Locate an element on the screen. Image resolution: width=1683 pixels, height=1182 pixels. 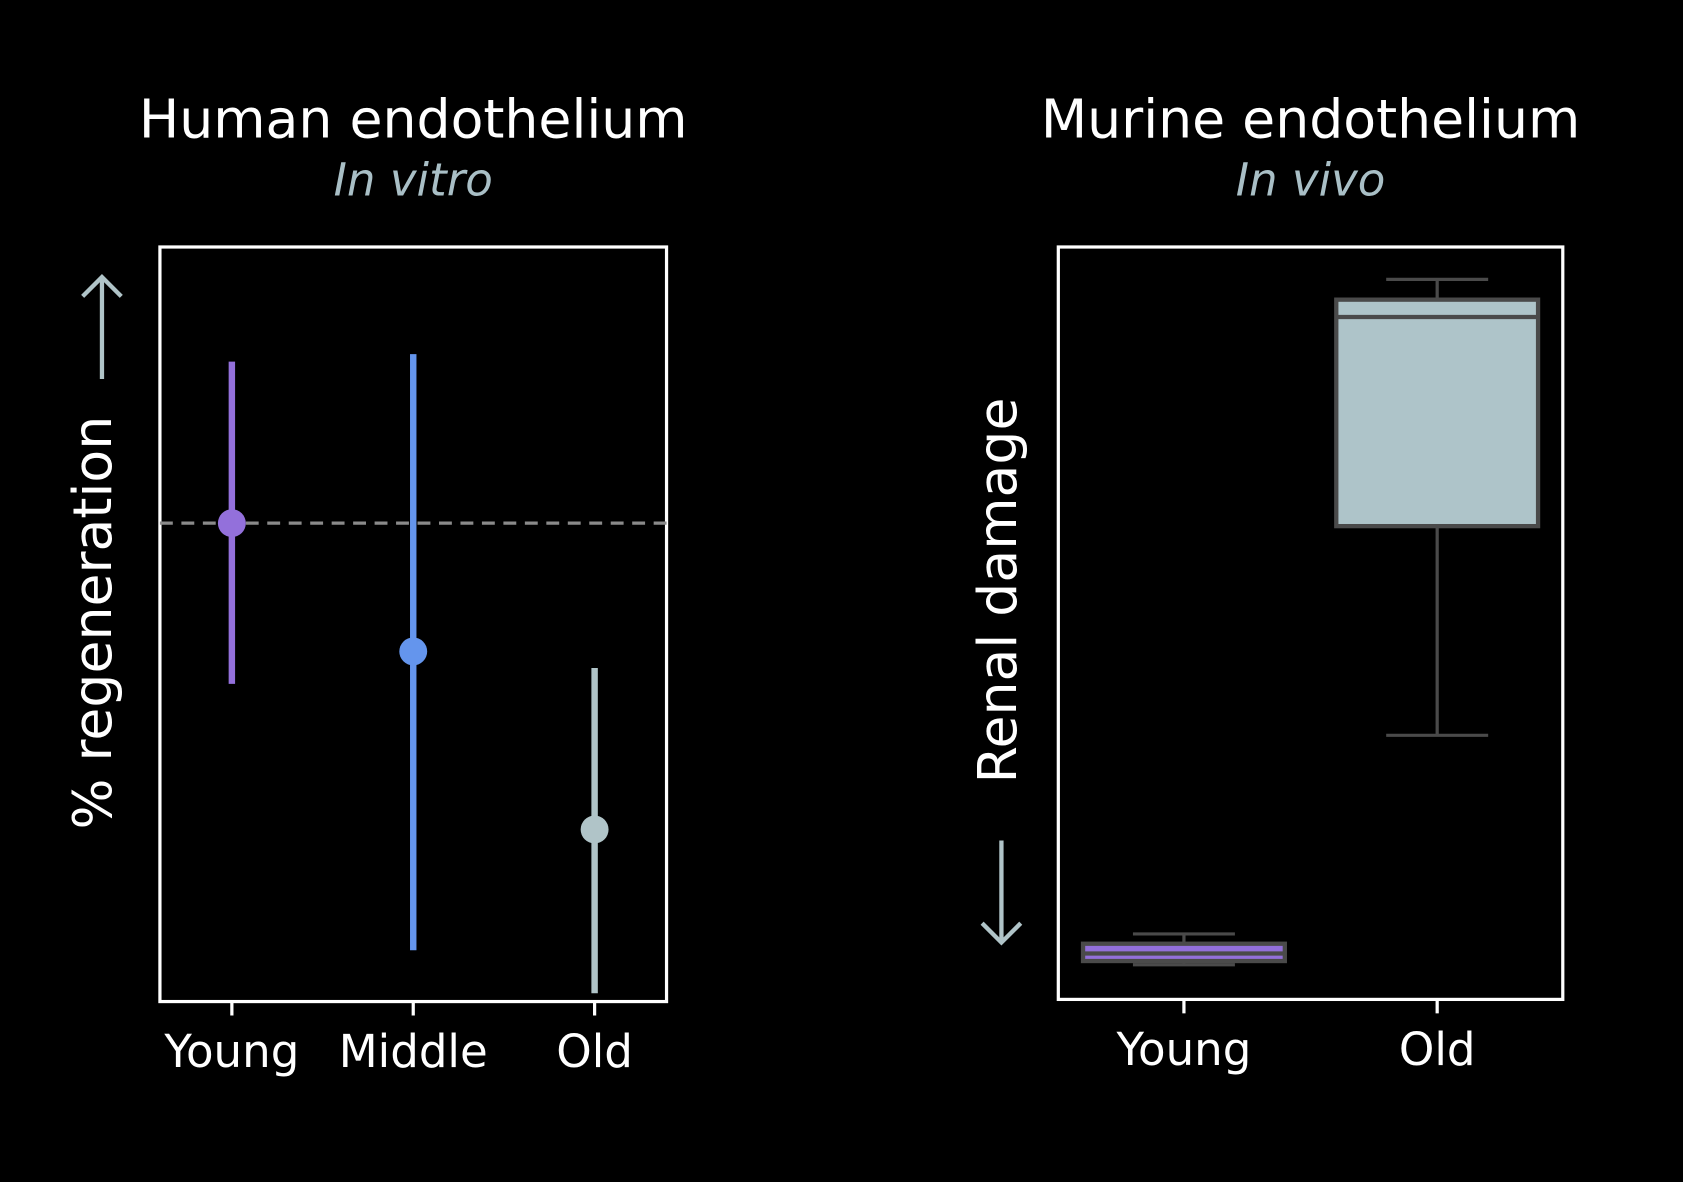
chart-title: Murine endothelium is located at coordinates (1310, 119).